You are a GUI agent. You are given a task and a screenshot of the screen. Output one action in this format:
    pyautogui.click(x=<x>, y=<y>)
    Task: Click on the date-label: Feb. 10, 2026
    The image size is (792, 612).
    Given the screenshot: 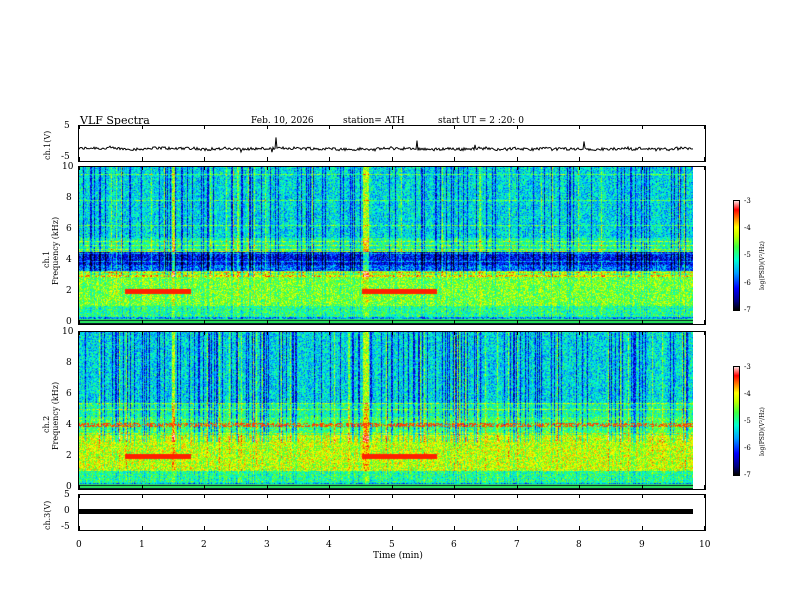 What is the action you would take?
    pyautogui.click(x=282, y=121)
    